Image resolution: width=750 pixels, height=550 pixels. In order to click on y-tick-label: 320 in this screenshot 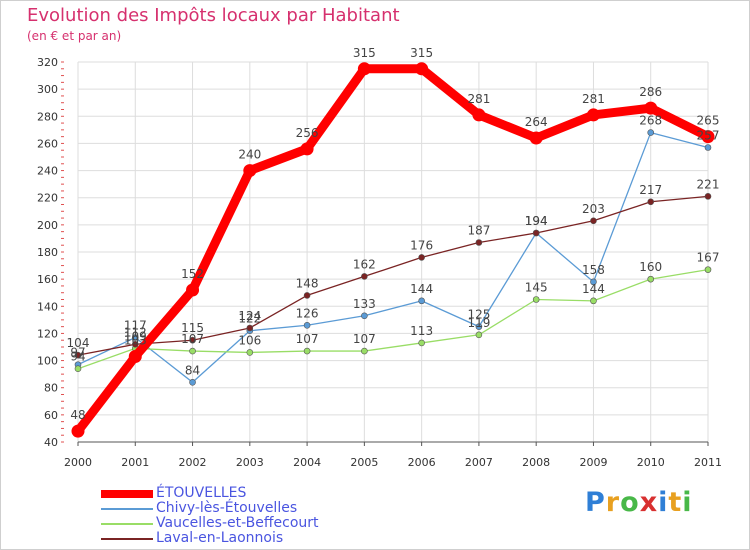, I will do `click(47, 62)`.